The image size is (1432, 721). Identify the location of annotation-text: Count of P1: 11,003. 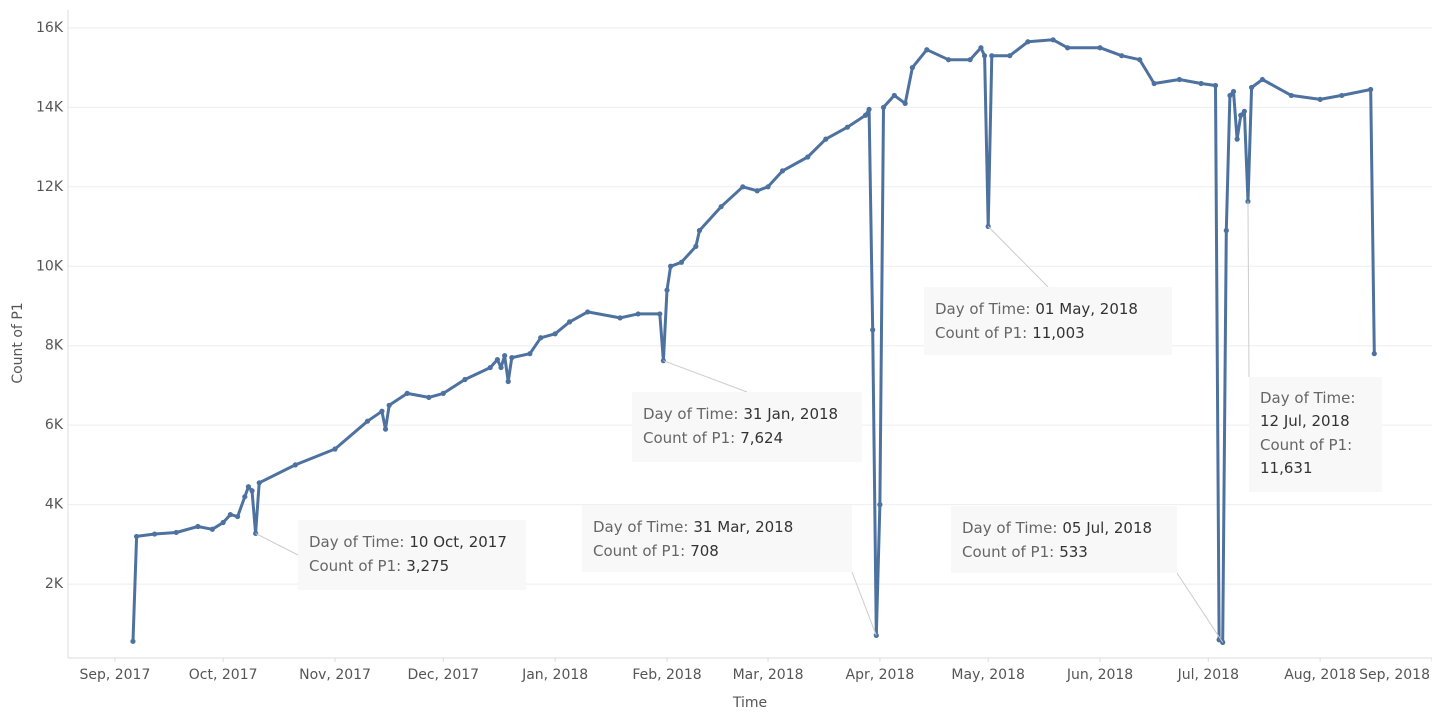
(1010, 333).